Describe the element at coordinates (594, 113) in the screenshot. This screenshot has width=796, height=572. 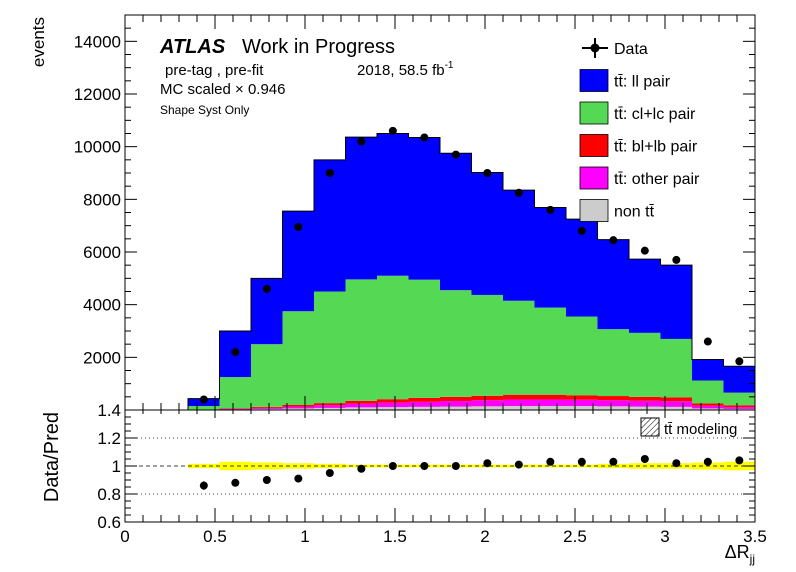
I see `legend-swatch-cl` at that location.